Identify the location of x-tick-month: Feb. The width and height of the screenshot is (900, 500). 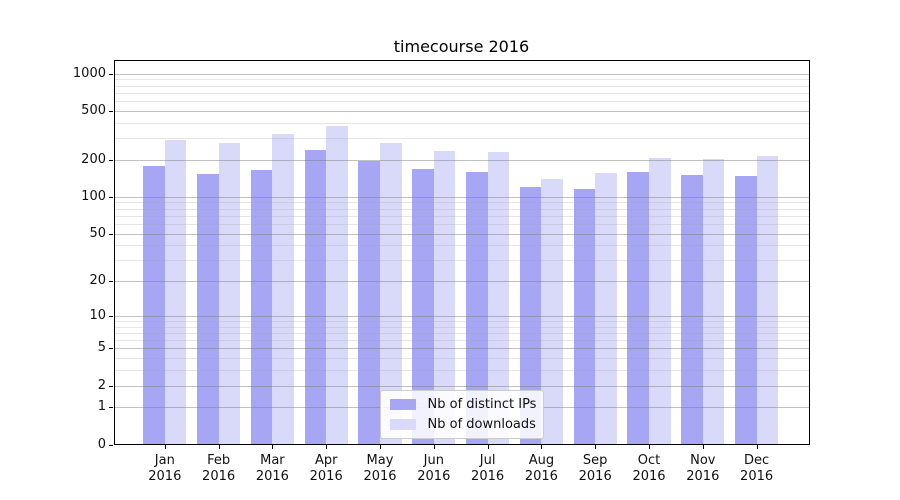
(219, 460).